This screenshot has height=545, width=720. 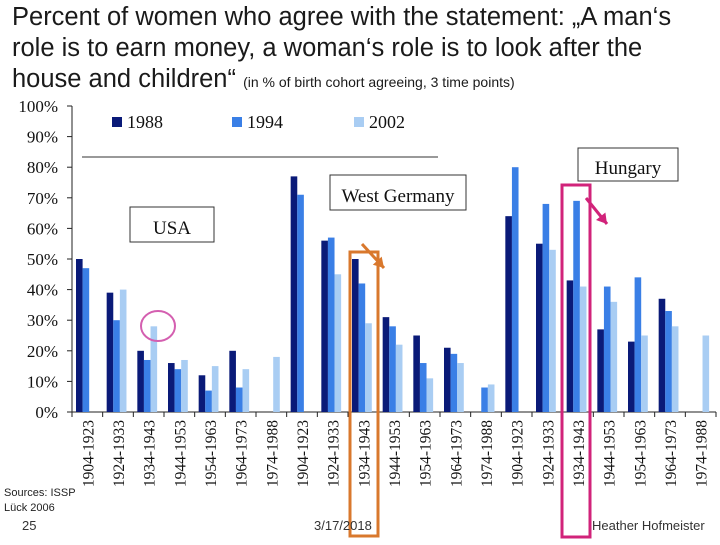 What do you see at coordinates (260, 135) in the screenshot?
I see `legend: 1988 1994 2002` at bounding box center [260, 135].